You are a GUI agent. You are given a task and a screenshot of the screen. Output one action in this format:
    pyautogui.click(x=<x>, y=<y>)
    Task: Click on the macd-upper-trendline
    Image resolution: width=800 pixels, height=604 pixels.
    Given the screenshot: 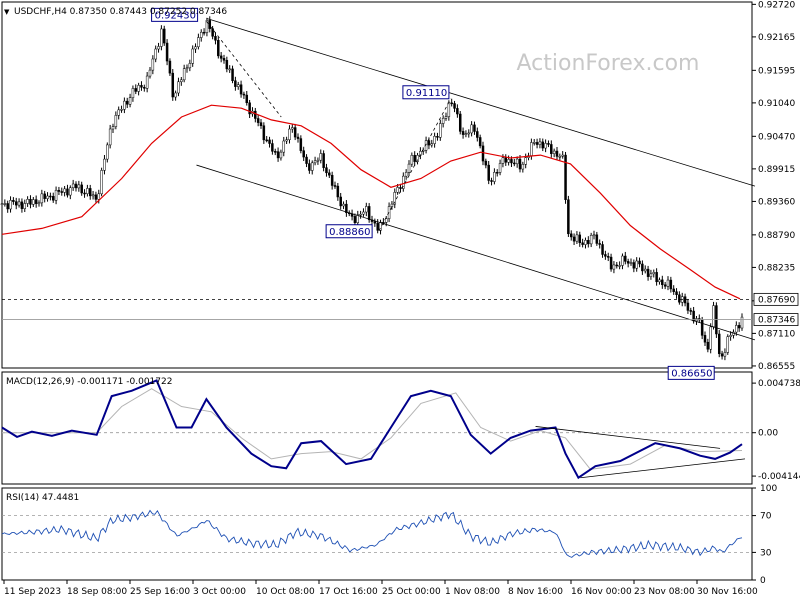 What is the action you would take?
    pyautogui.click(x=628, y=437)
    